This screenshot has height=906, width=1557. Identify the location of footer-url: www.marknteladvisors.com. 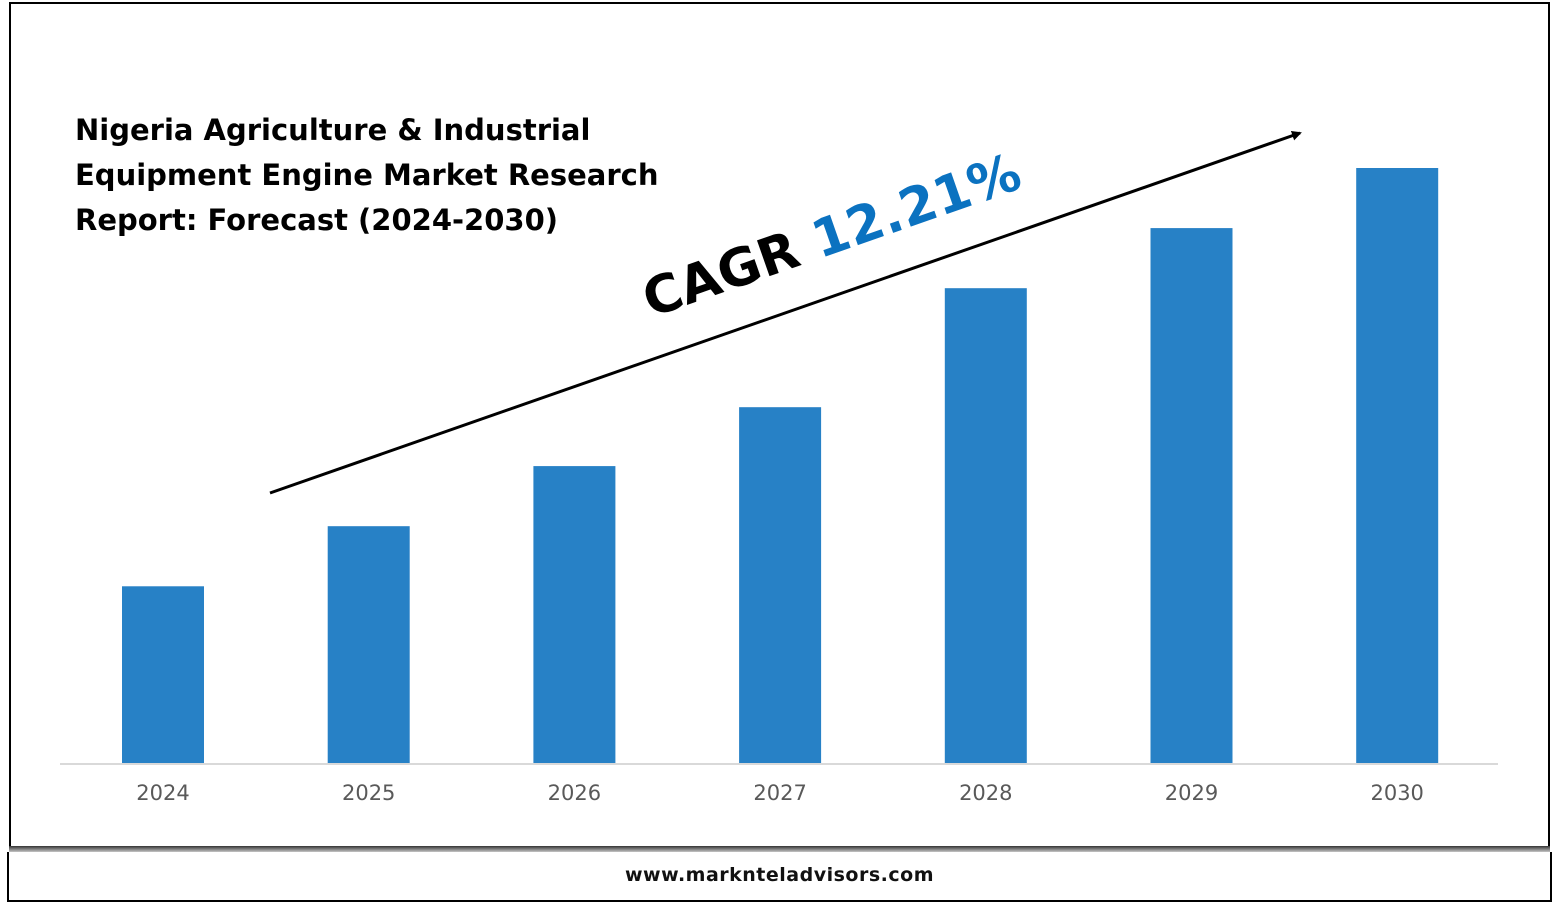
(779, 875).